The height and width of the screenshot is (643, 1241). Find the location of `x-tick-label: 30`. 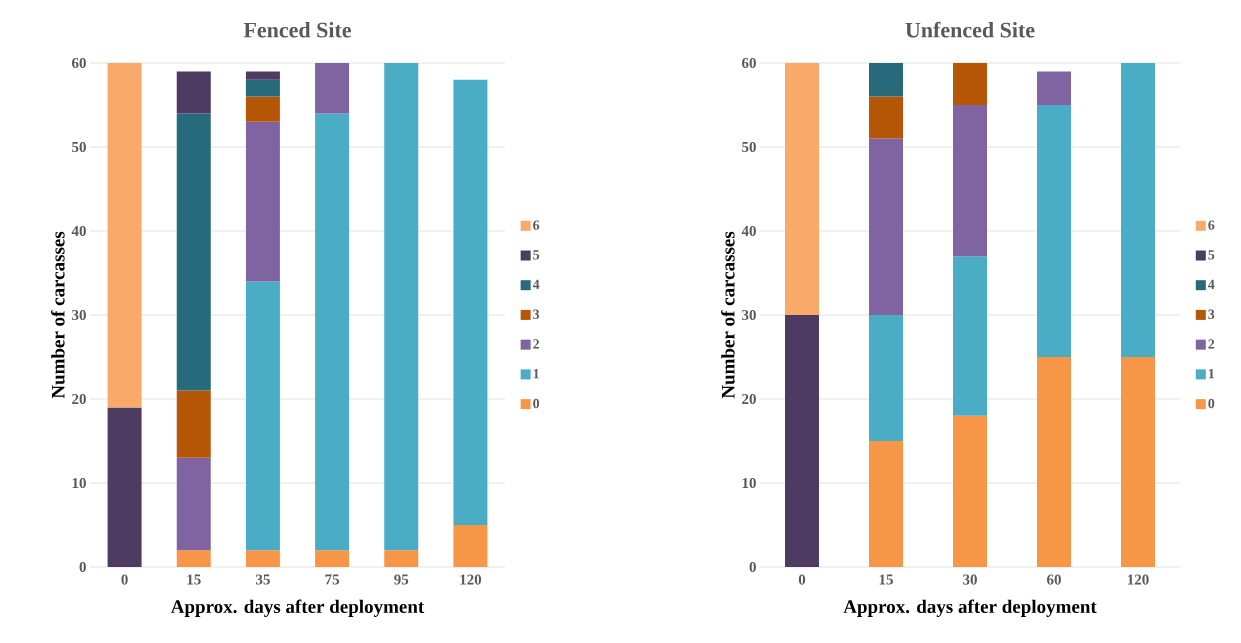

x-tick-label: 30 is located at coordinates (970, 579).